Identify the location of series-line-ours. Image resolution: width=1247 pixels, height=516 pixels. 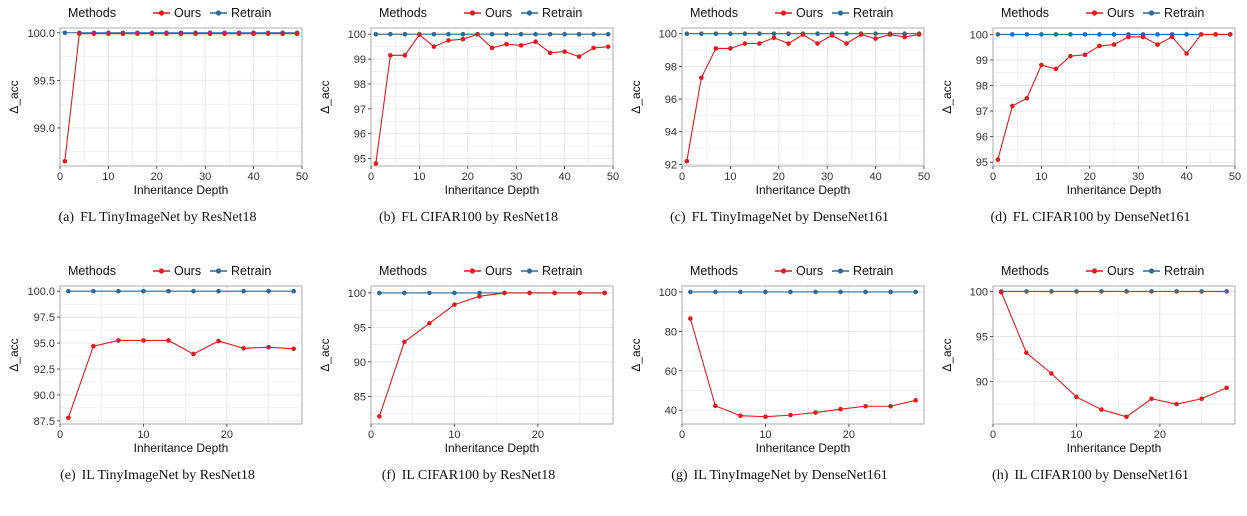
(491, 354).